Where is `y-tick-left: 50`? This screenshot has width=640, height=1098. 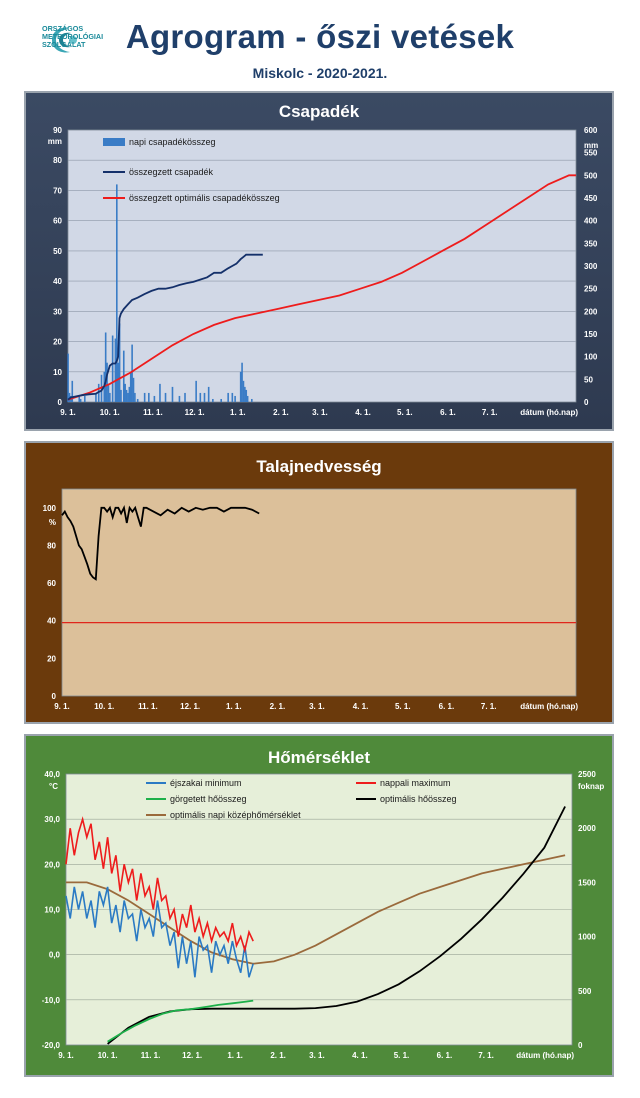 y-tick-left: 50 is located at coordinates (57, 251).